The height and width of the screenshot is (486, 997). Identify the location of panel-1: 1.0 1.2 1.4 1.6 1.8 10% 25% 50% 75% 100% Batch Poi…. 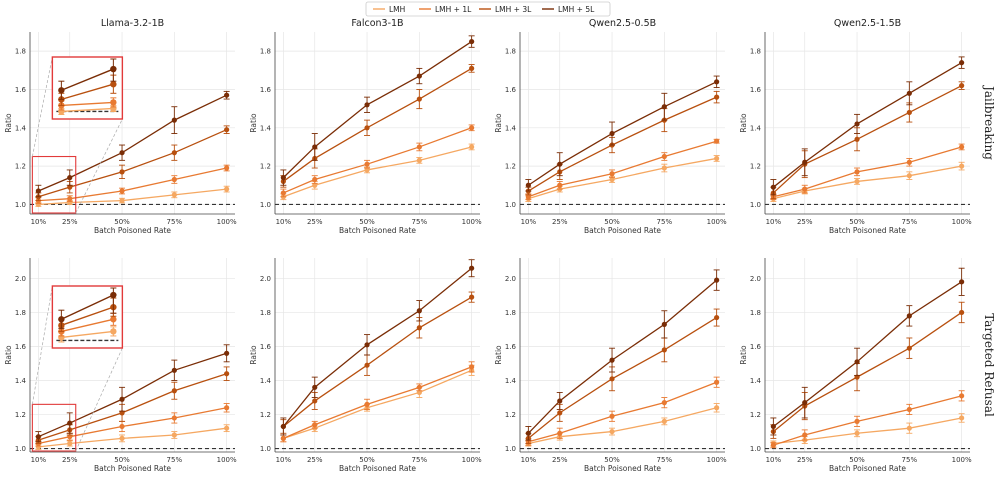
(120, 126).